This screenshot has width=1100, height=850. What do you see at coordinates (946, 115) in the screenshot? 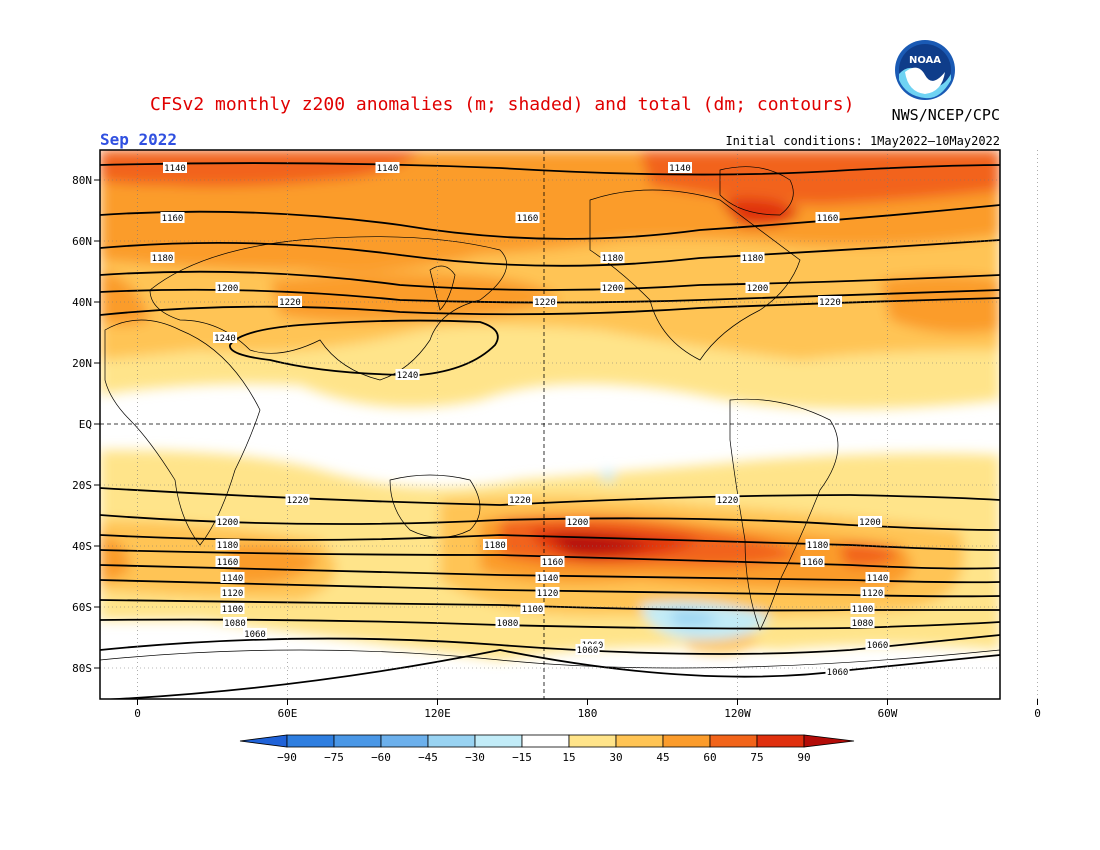
I see `agency-label: NWS/NCEP/CPC` at bounding box center [946, 115].